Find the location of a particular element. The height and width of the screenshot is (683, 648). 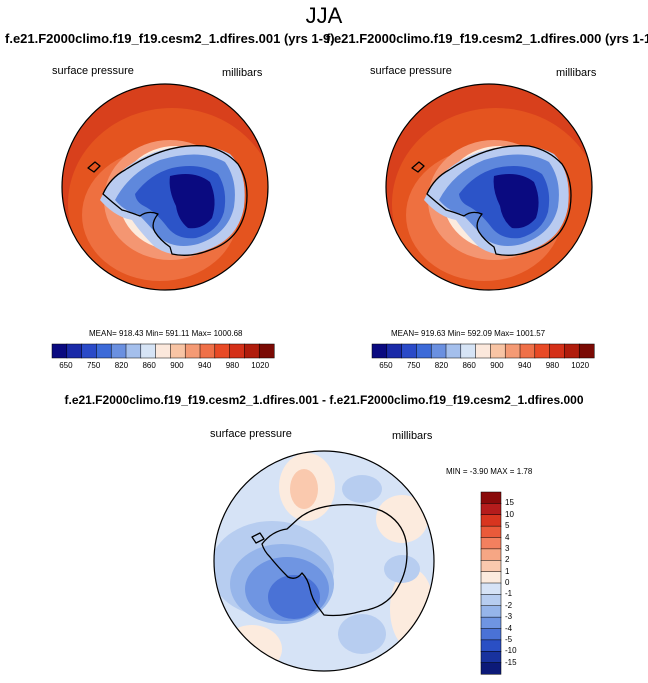

panel1-units-label: millibars is located at coordinates (242, 73).